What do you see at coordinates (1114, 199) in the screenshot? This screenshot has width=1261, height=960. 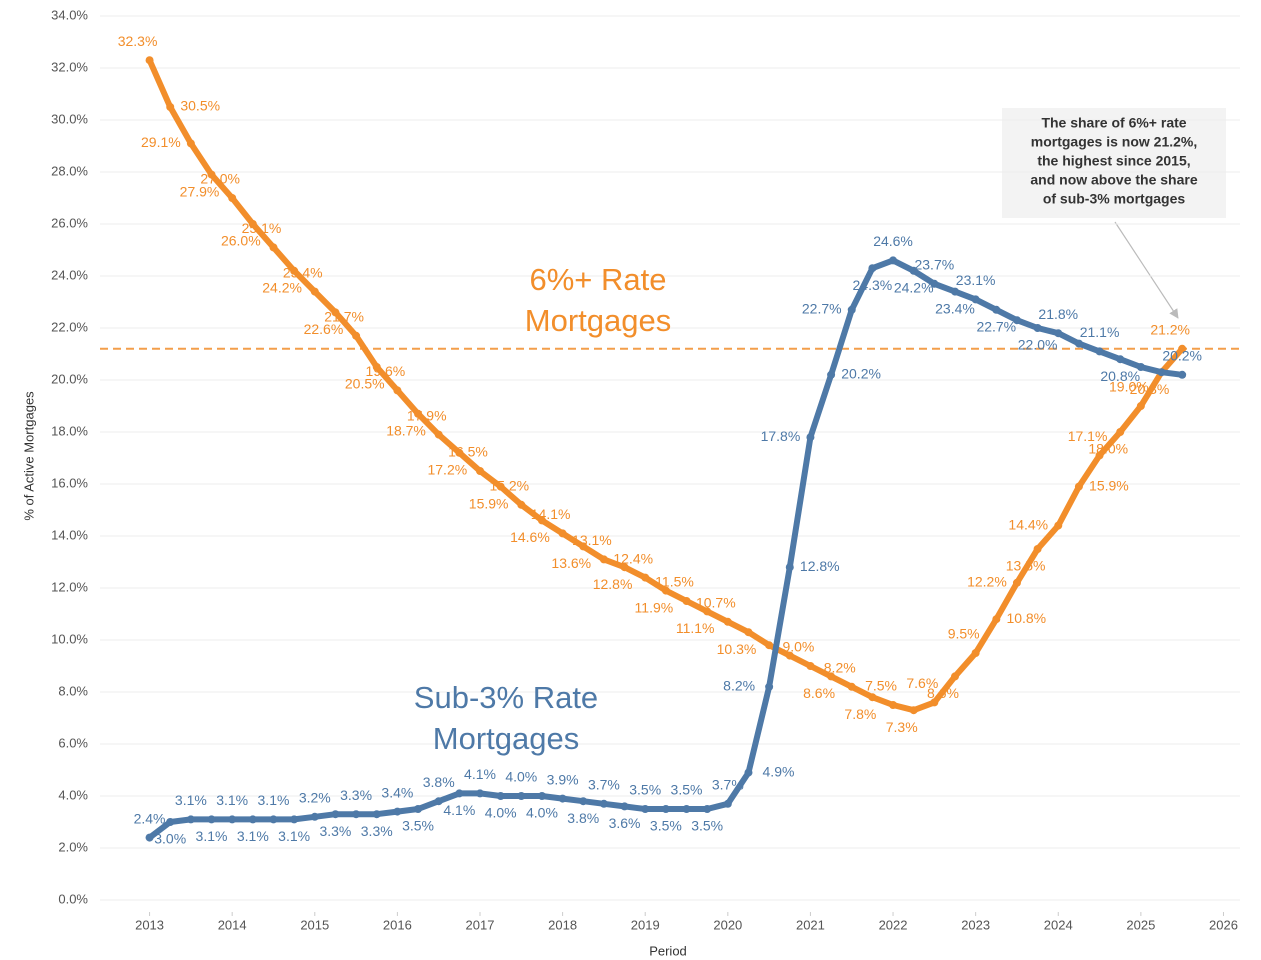 I see `annotation-text: of sub-3% mortgages` at bounding box center [1114, 199].